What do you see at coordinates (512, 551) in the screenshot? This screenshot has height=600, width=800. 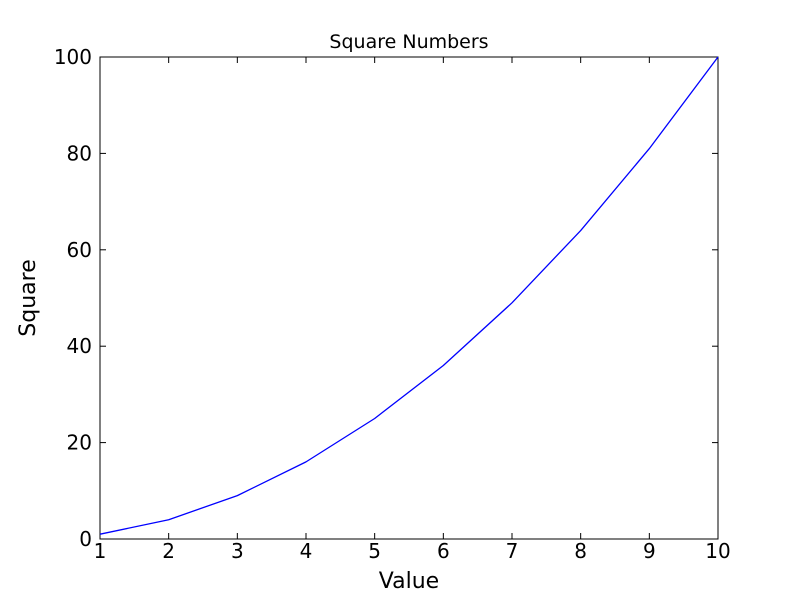 I see `x-tick-label: 7` at bounding box center [512, 551].